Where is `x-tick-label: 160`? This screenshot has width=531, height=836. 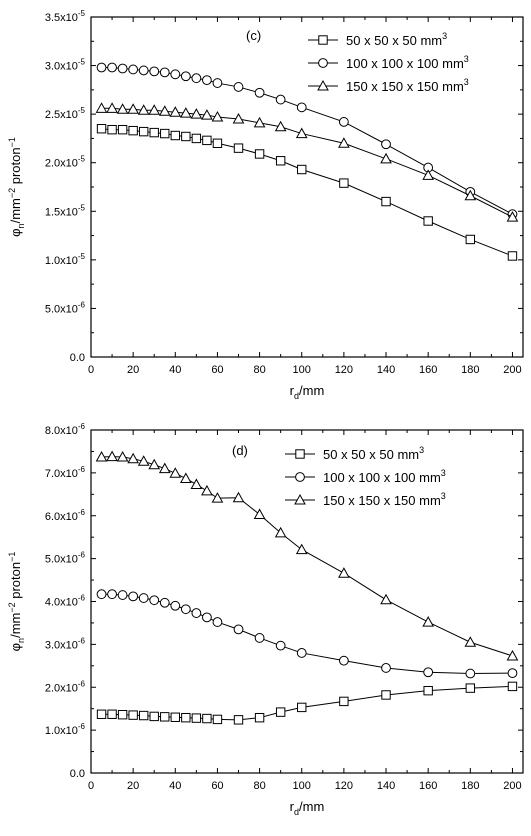
x-tick-label: 160 is located at coordinates (428, 370).